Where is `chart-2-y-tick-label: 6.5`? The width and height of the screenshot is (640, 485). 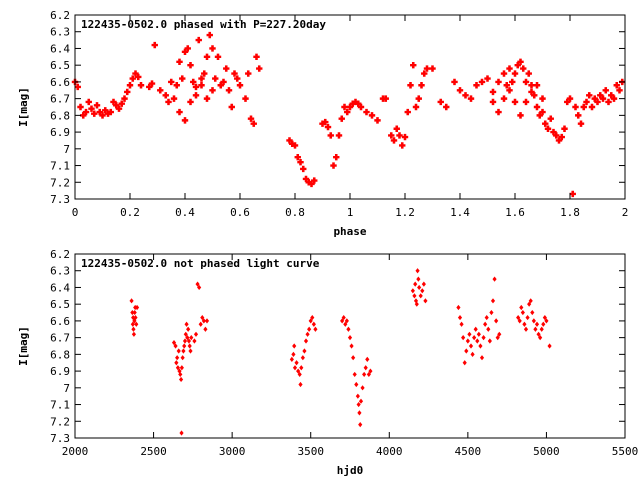 chart-2-y-tick-label: 6.5 is located at coordinates (60, 304).